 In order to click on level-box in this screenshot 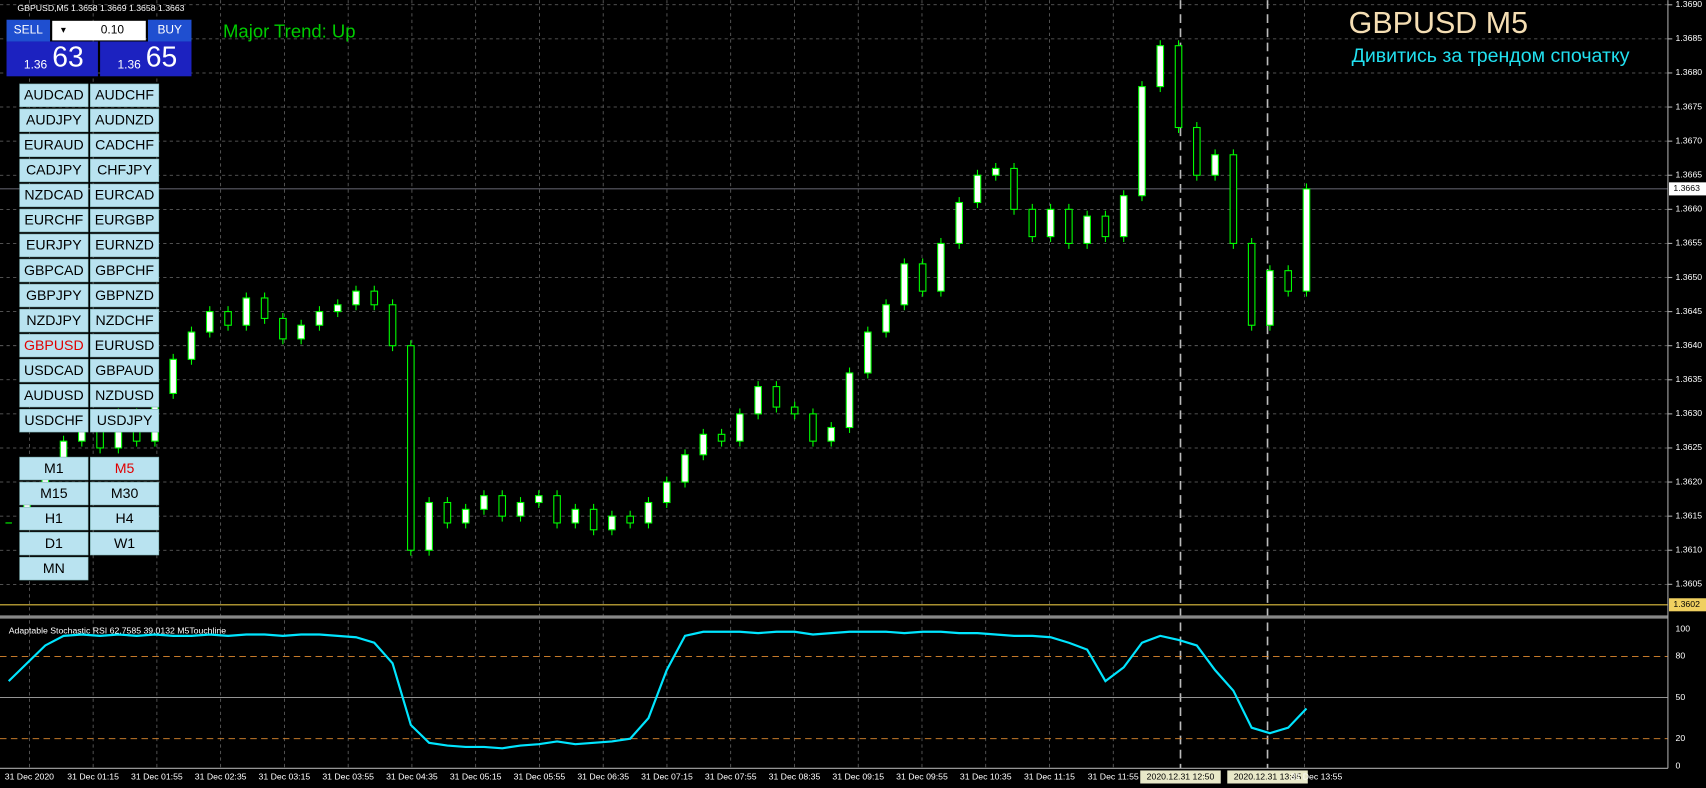, I will do `click(1687, 605)`.